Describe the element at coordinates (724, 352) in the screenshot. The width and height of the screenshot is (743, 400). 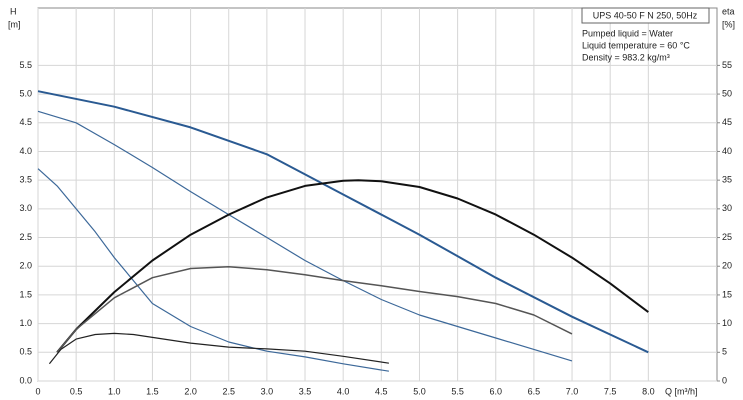
I see `y2-tick-label: 5` at that location.